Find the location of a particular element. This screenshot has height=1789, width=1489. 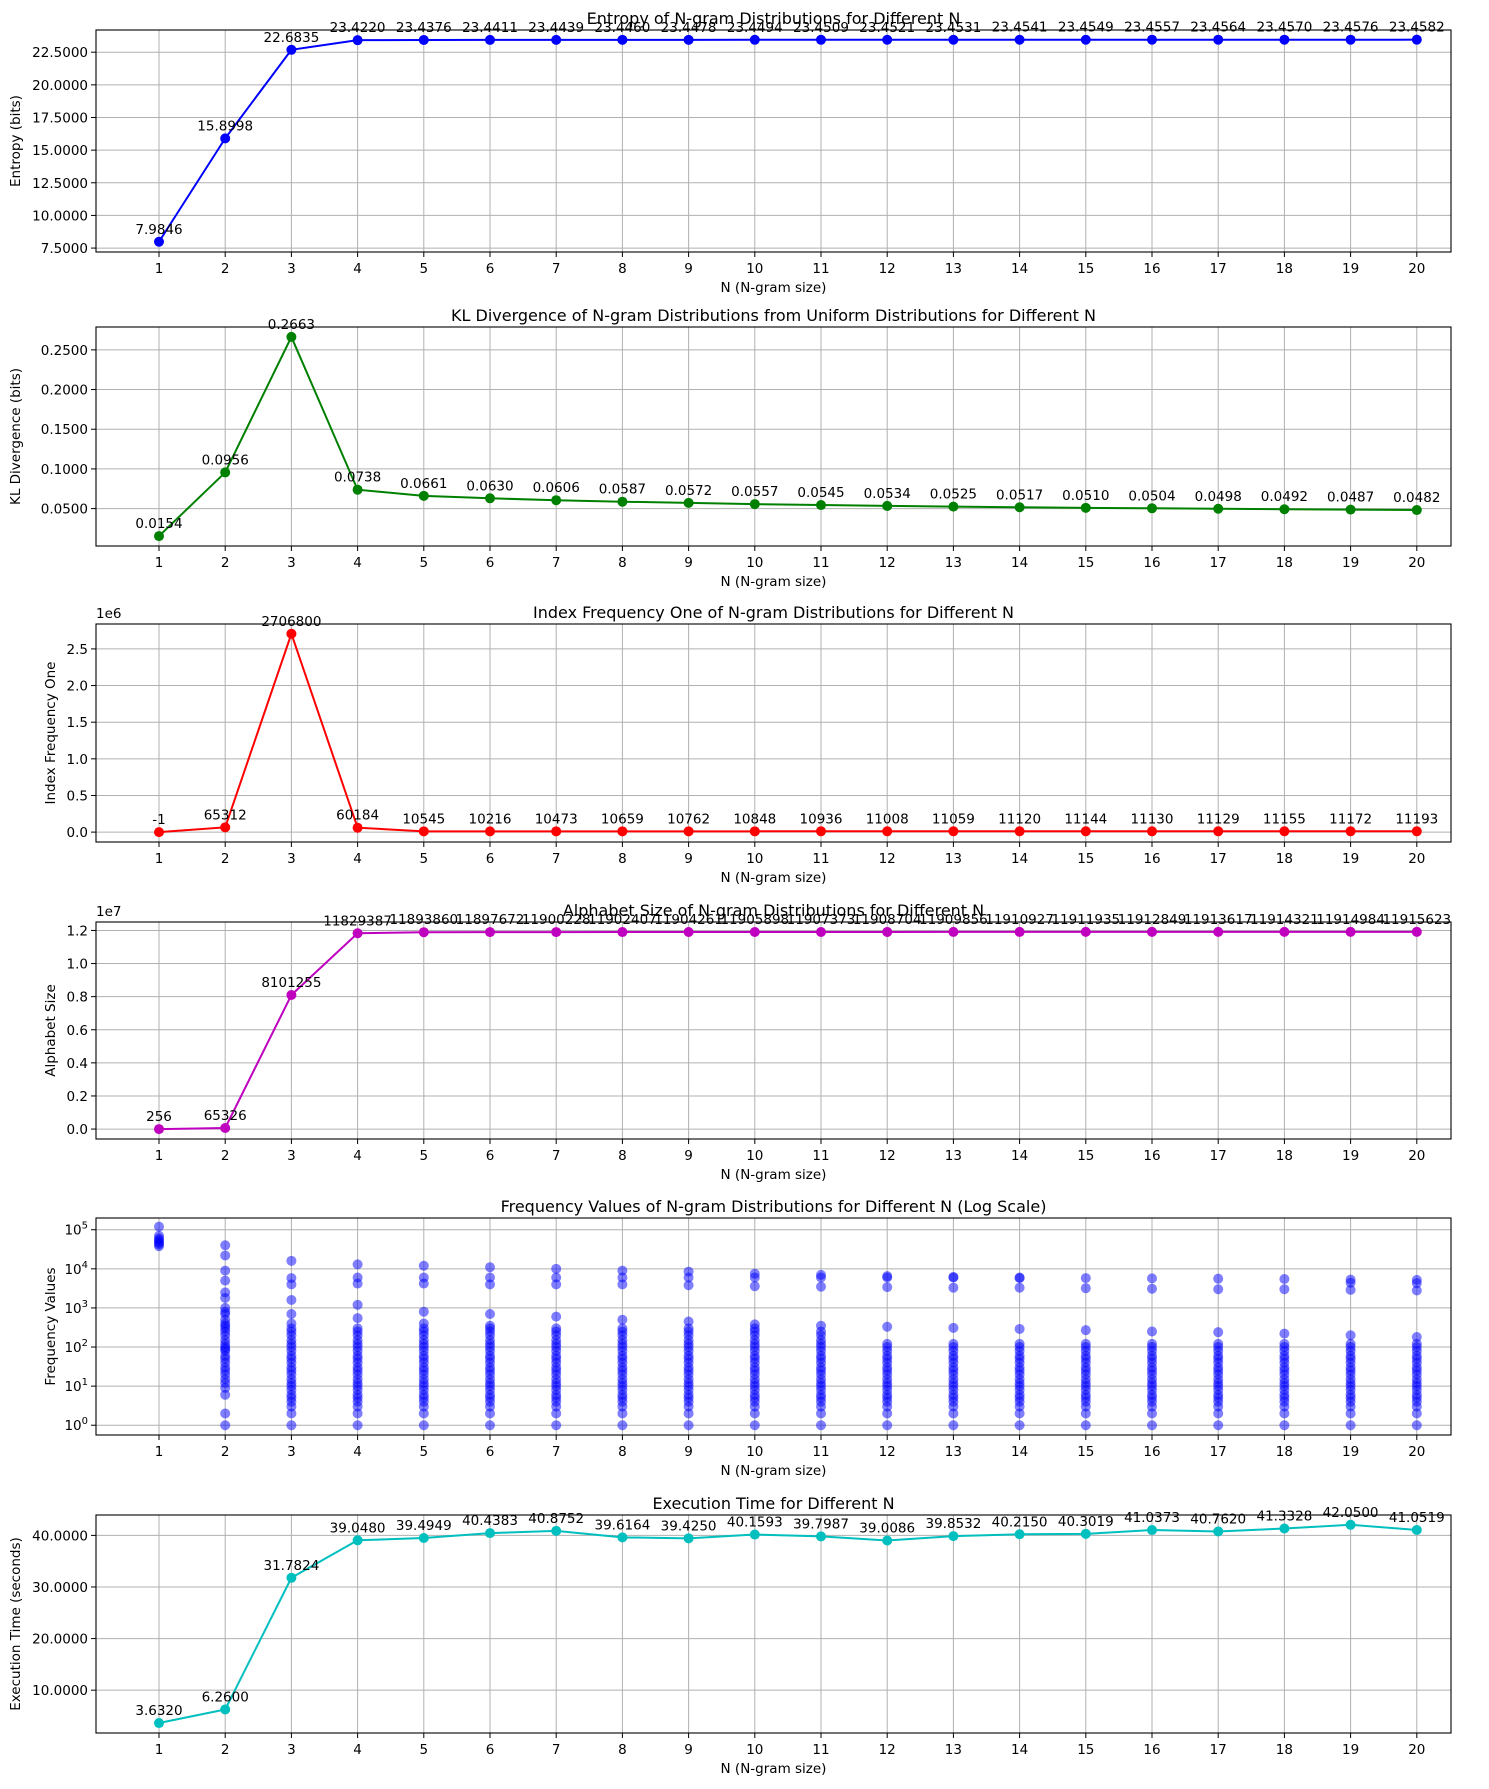

data-label: -1 is located at coordinates (158, 820).